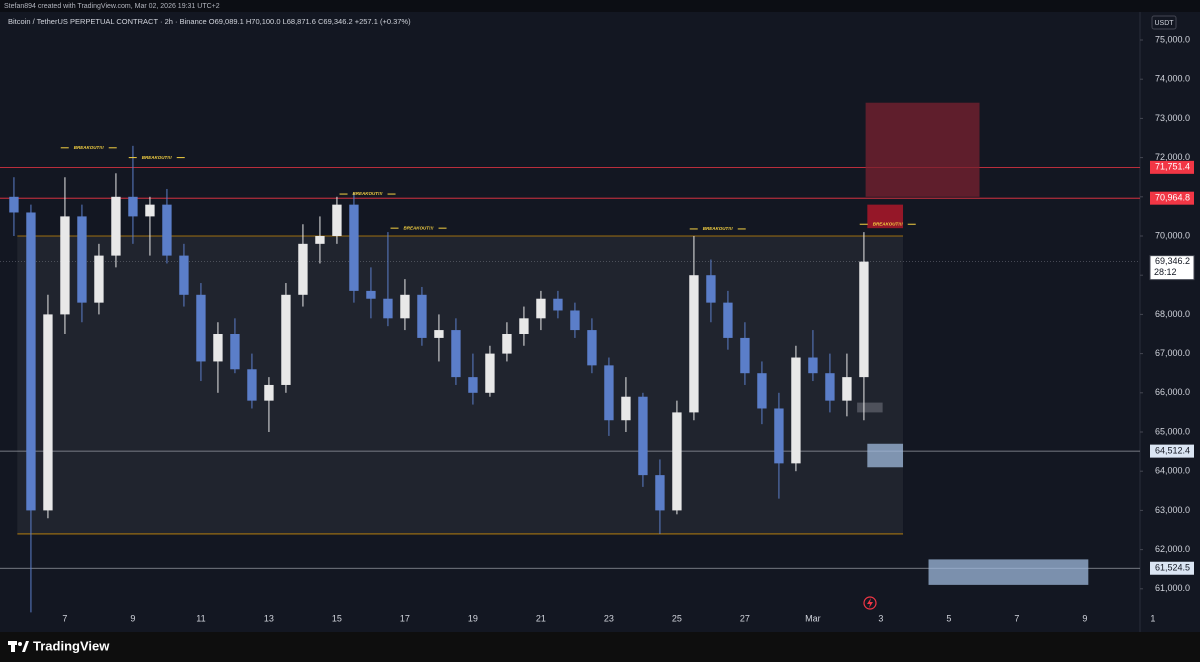 This screenshot has width=1200, height=662. Describe the element at coordinates (1165, 272) in the screenshot. I see `countdown: 28:12` at that location.